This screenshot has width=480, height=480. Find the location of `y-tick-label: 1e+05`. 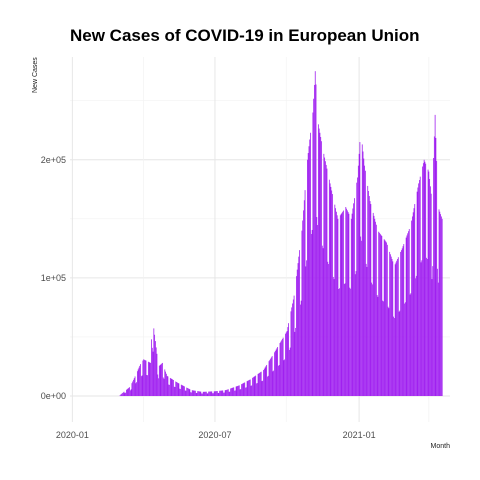

y-tick-label: 1e+05 is located at coordinates (53, 278).